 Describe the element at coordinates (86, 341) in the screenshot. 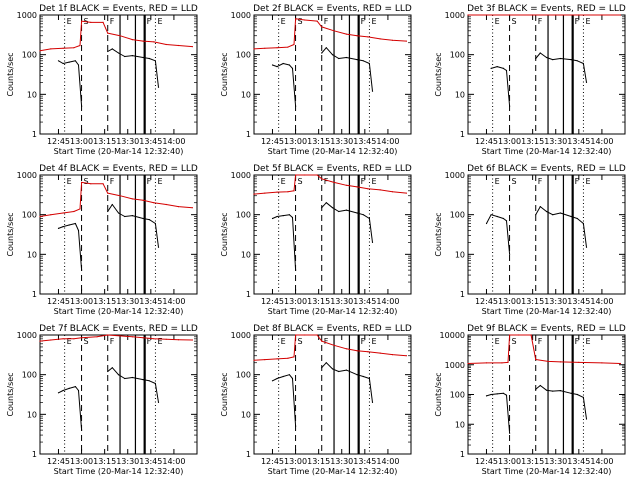

I see `marker-label: S` at that location.